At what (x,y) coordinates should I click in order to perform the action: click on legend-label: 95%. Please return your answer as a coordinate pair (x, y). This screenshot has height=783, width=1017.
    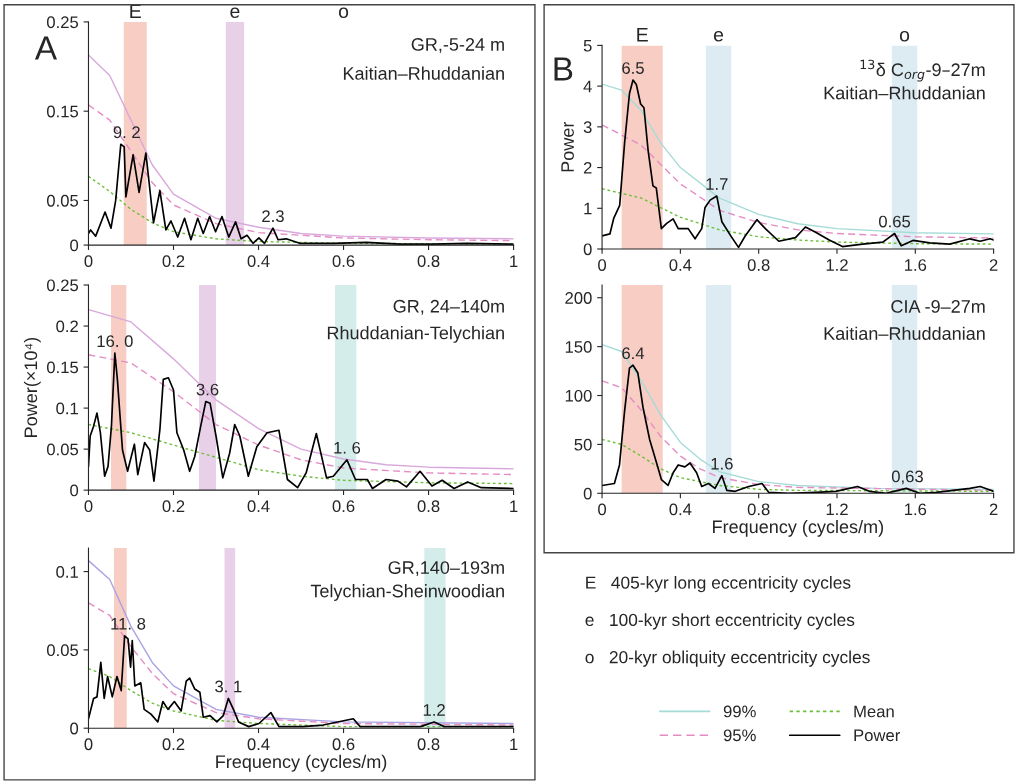
    Looking at the image, I should click on (739, 735).